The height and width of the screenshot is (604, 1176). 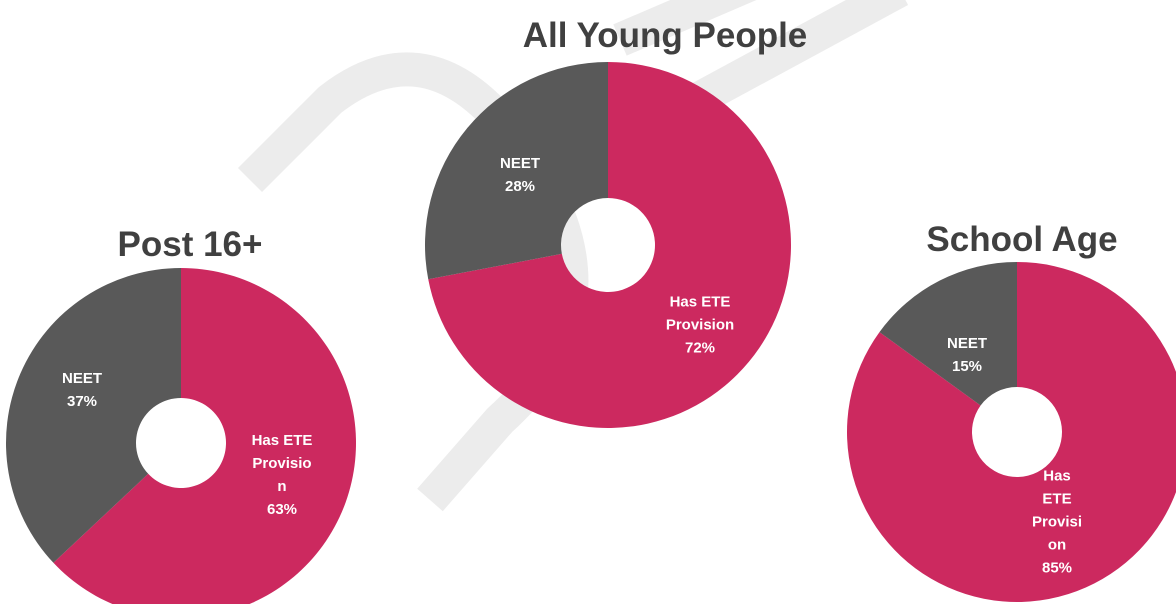 I want to click on value-label: 15%, so click(x=967, y=366).